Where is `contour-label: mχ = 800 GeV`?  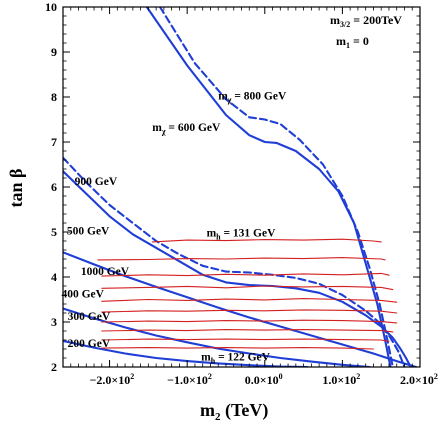
contour-label: mχ = 800 GeV is located at coordinates (252, 97).